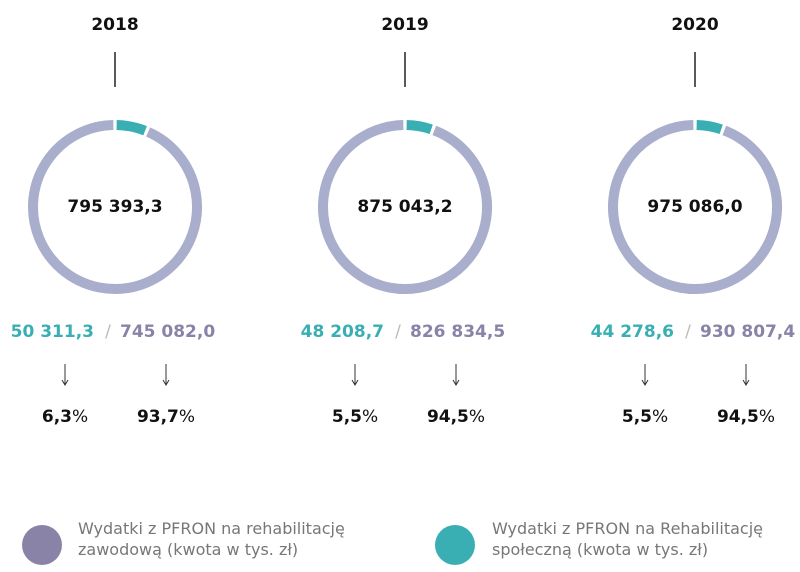 Image resolution: width=800 pixels, height=572 pixels. What do you see at coordinates (632, 332) in the screenshot?
I see `amount-label: 44 278,6` at bounding box center [632, 332].